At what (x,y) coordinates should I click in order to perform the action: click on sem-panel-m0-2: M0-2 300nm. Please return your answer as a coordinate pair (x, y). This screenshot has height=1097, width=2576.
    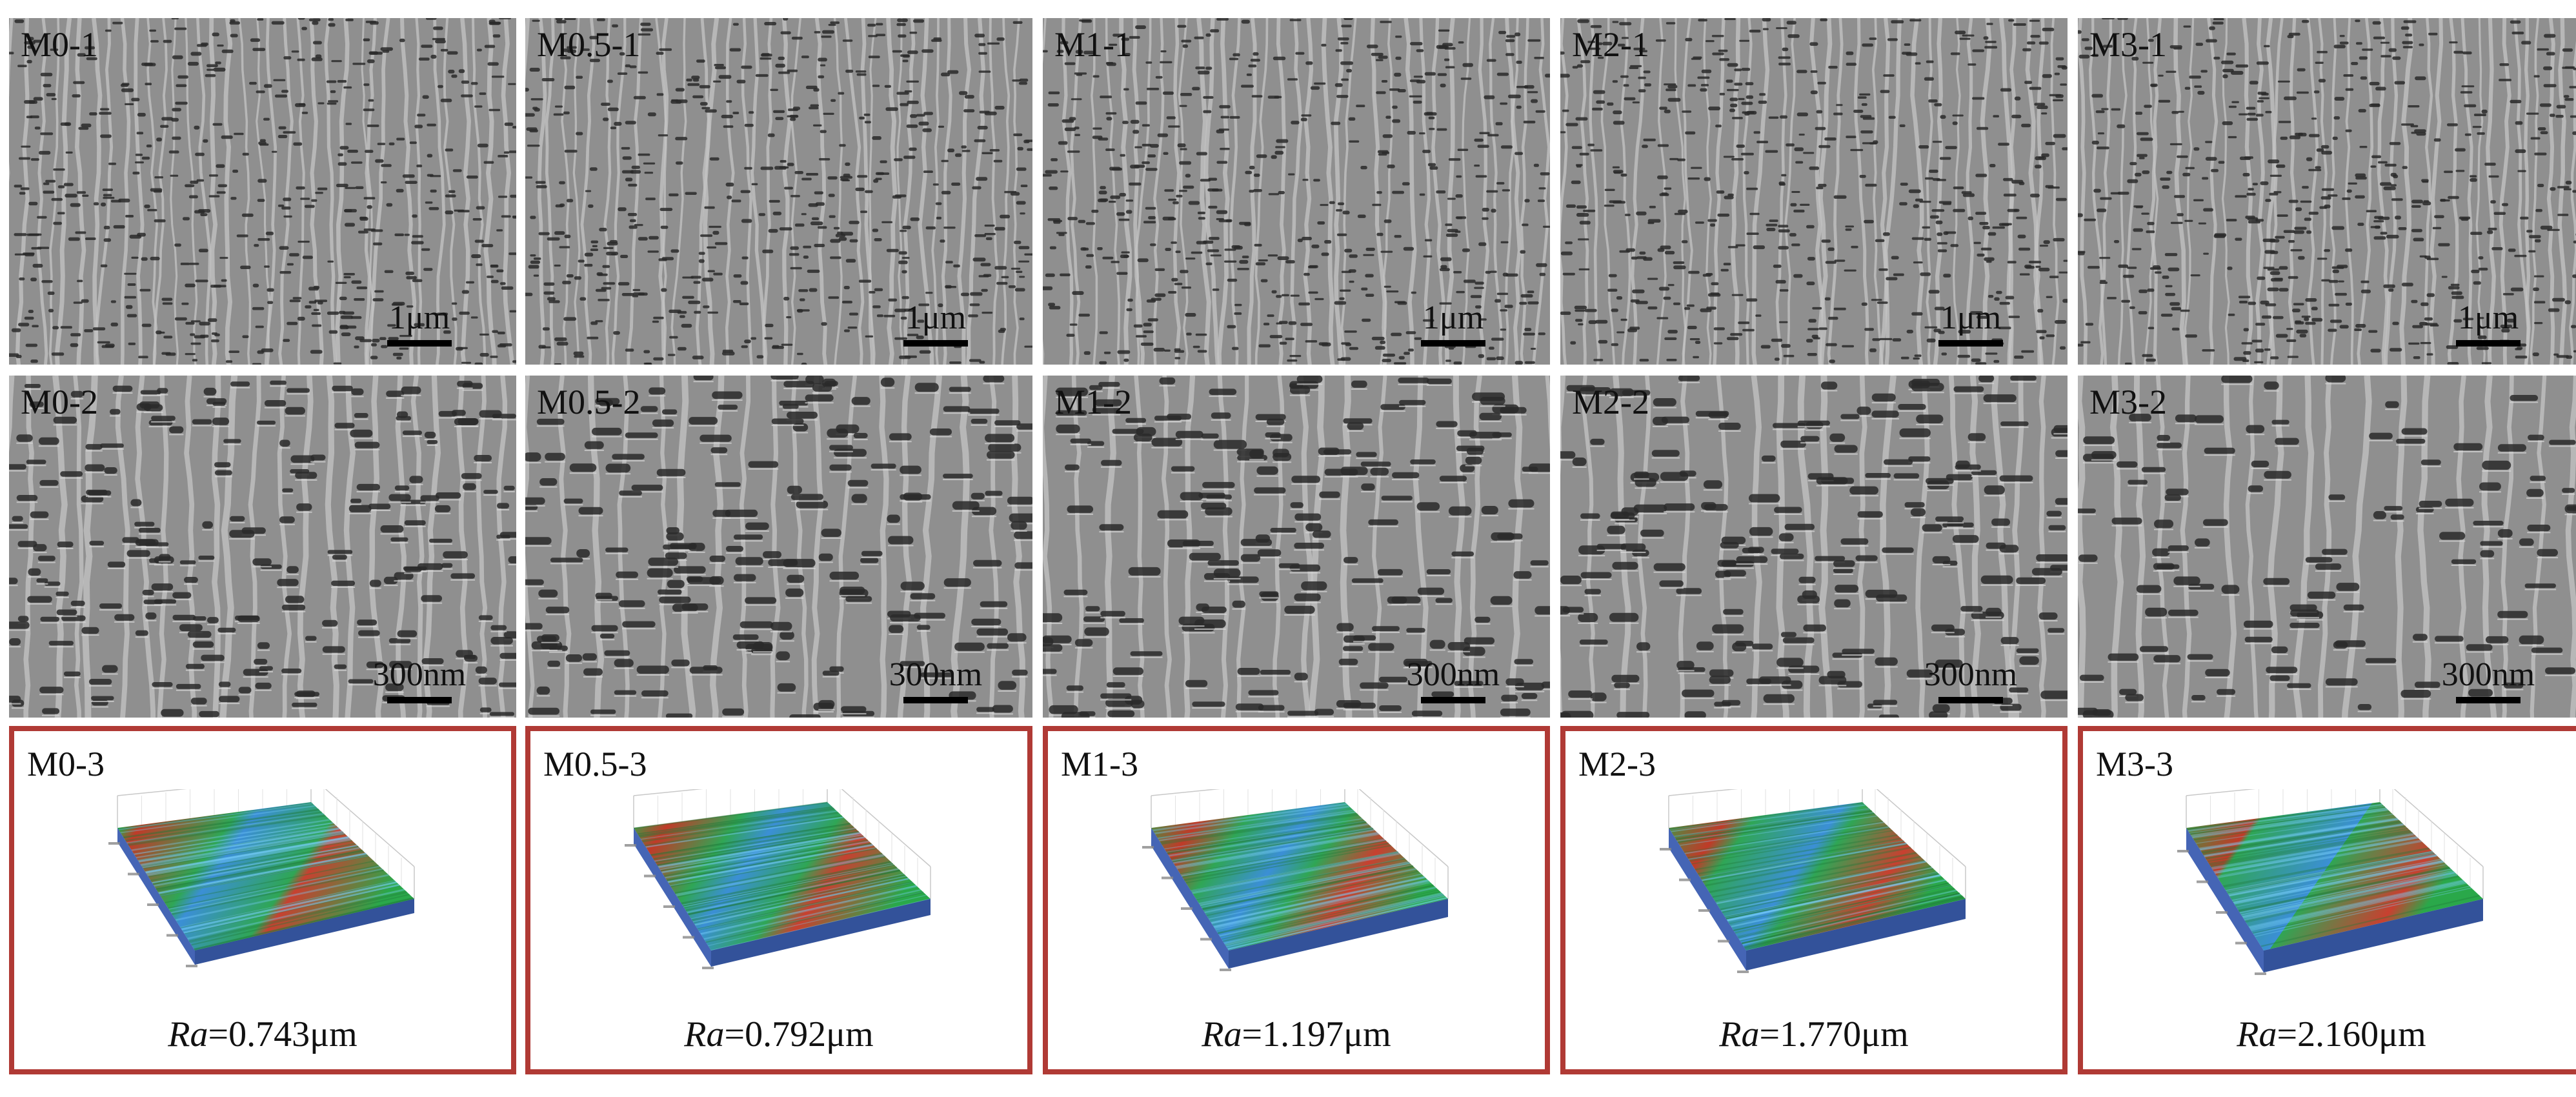
    Looking at the image, I should click on (262, 547).